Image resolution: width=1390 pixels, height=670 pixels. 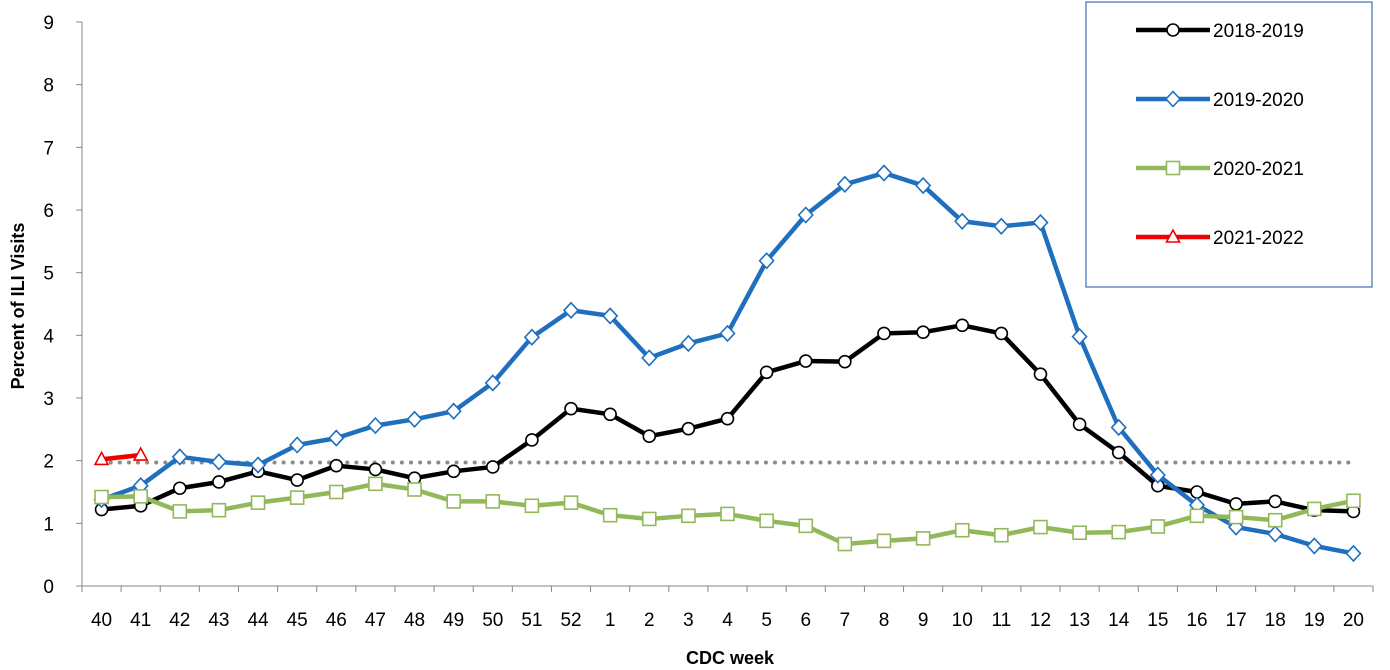 I want to click on y-axis-title: Percent of ILI Visits, so click(x=18, y=306).